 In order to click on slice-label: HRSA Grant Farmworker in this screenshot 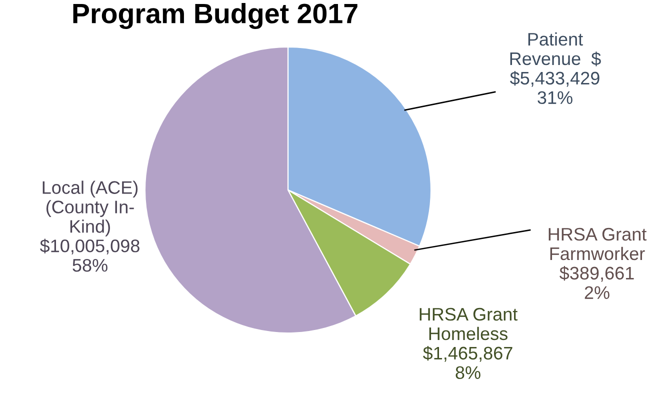, I will do `click(597, 244)`.